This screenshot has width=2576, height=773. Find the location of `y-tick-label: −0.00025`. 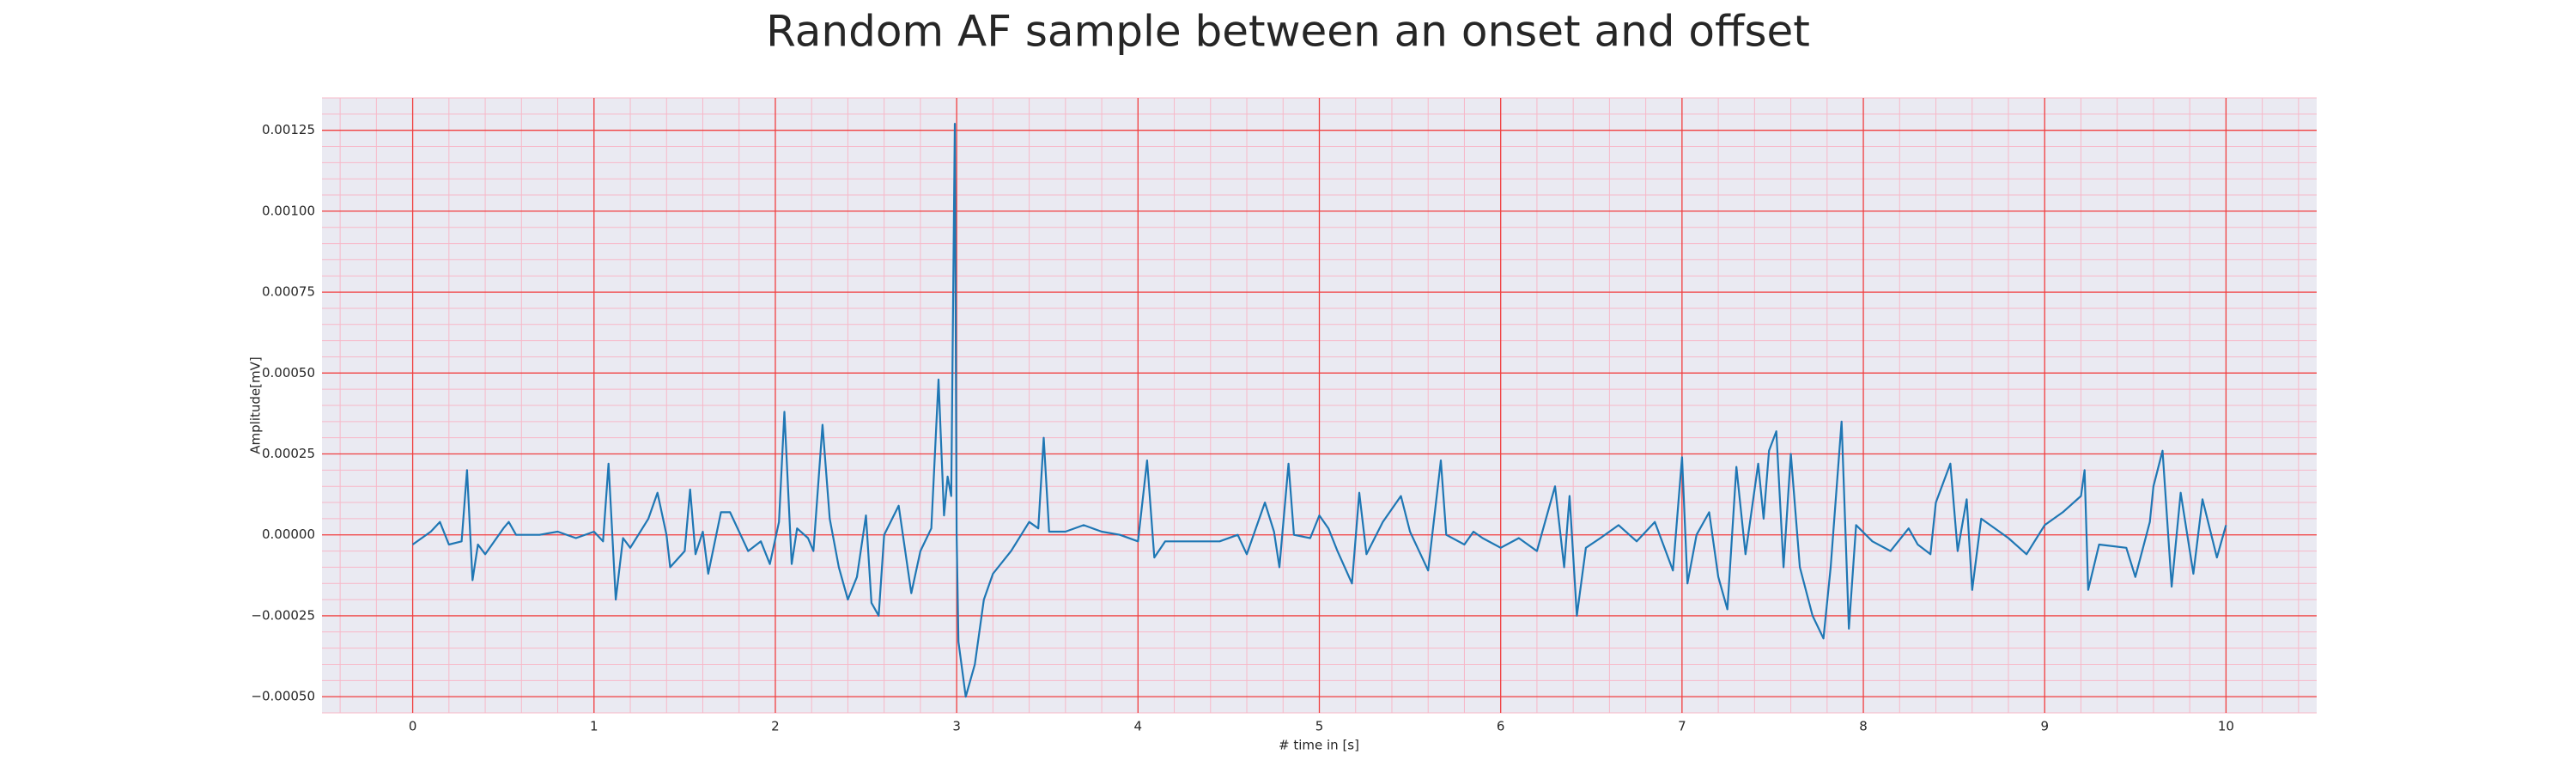

y-tick-label: −0.00025 is located at coordinates (283, 615).